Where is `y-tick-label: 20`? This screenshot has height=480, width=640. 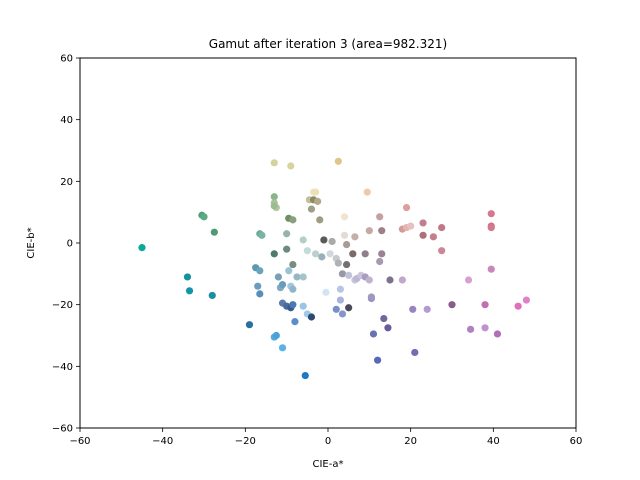
y-tick-label: 20 is located at coordinates (66, 182).